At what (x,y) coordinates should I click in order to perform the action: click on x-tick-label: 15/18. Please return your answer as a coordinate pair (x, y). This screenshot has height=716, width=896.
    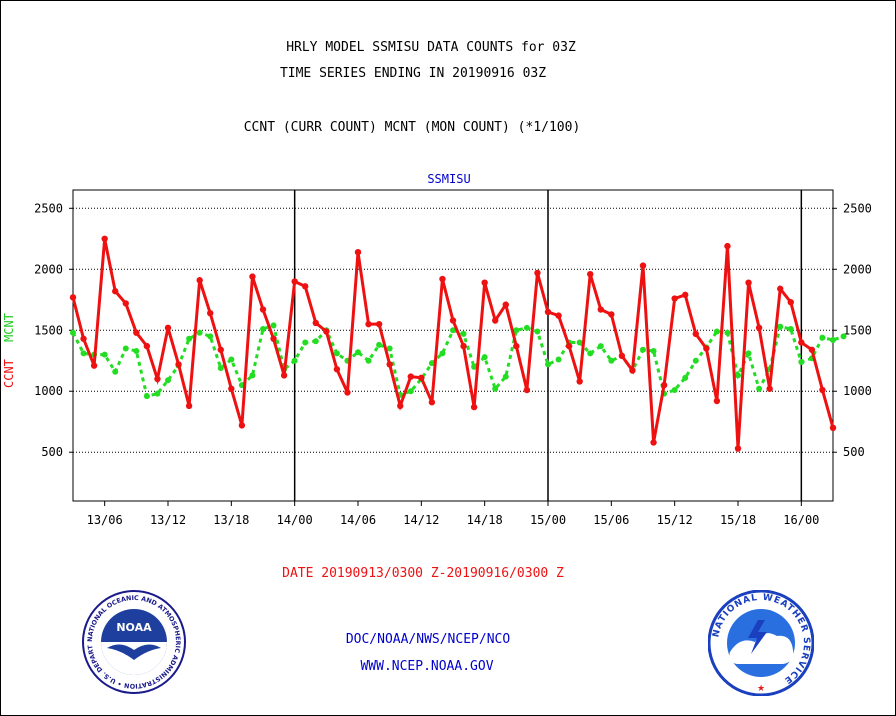
    Looking at the image, I should click on (738, 520).